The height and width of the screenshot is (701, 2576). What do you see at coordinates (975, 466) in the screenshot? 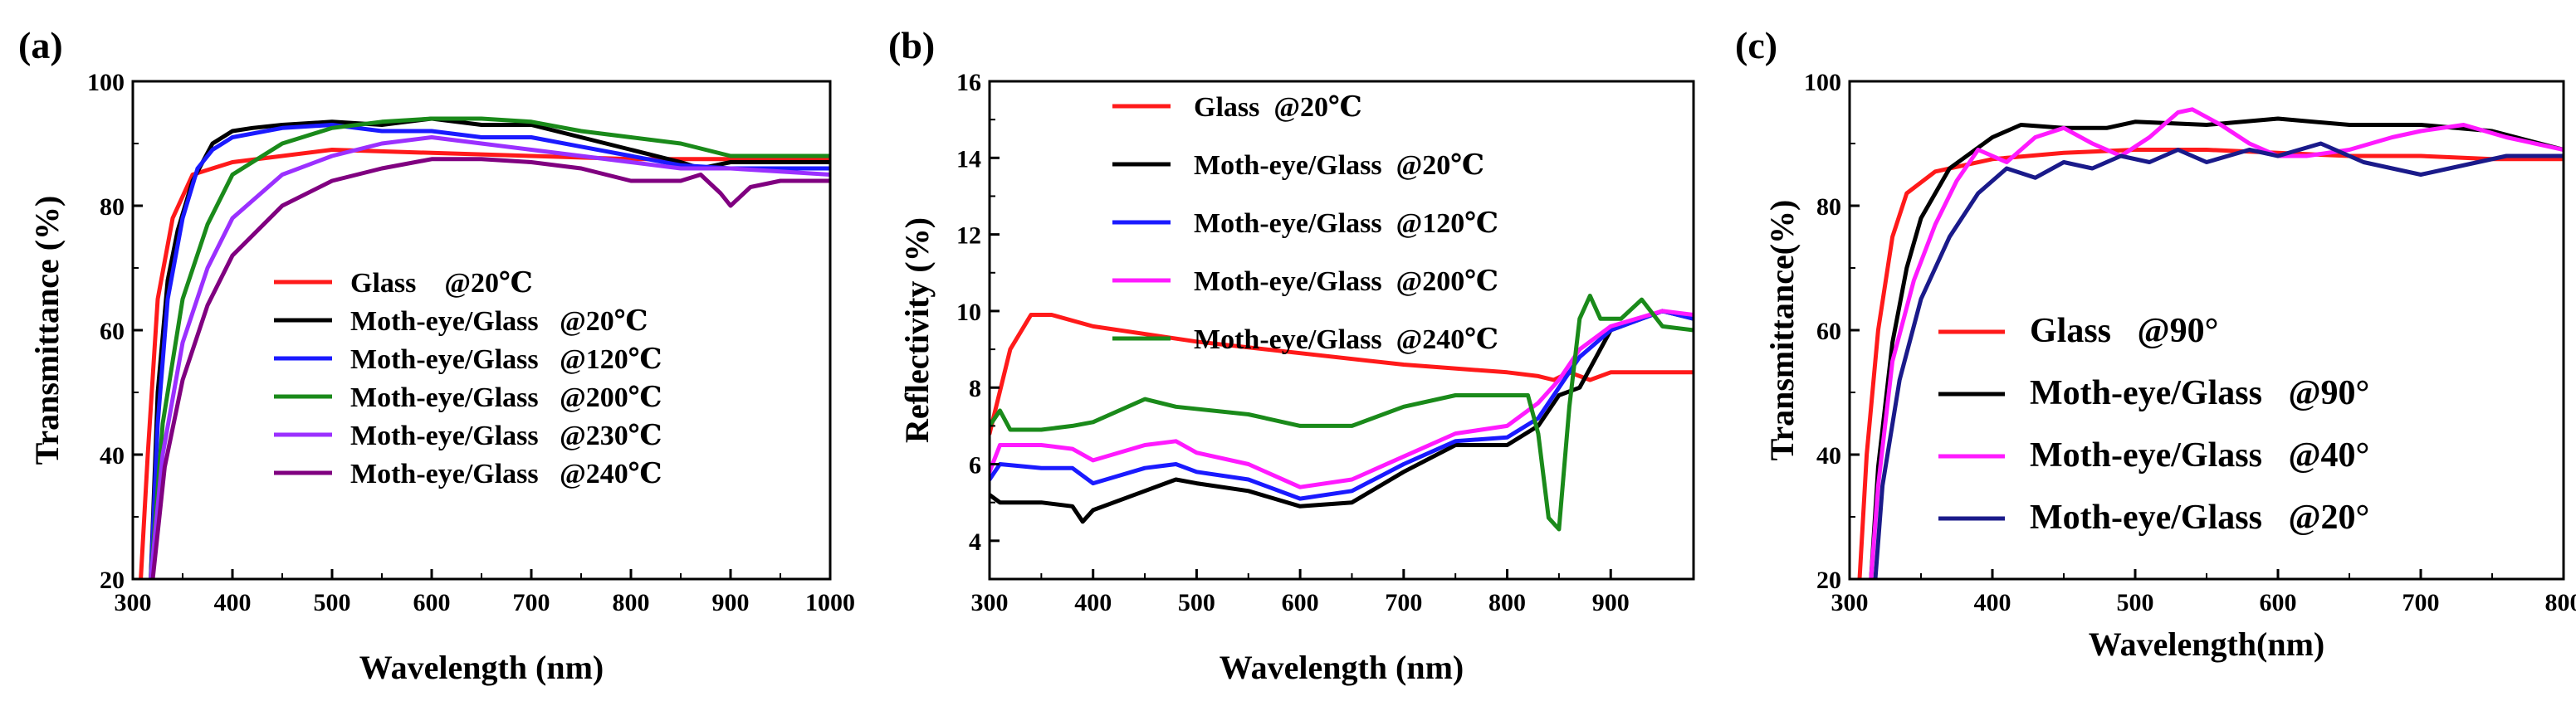
I see `y-tick-label: 6` at bounding box center [975, 466].